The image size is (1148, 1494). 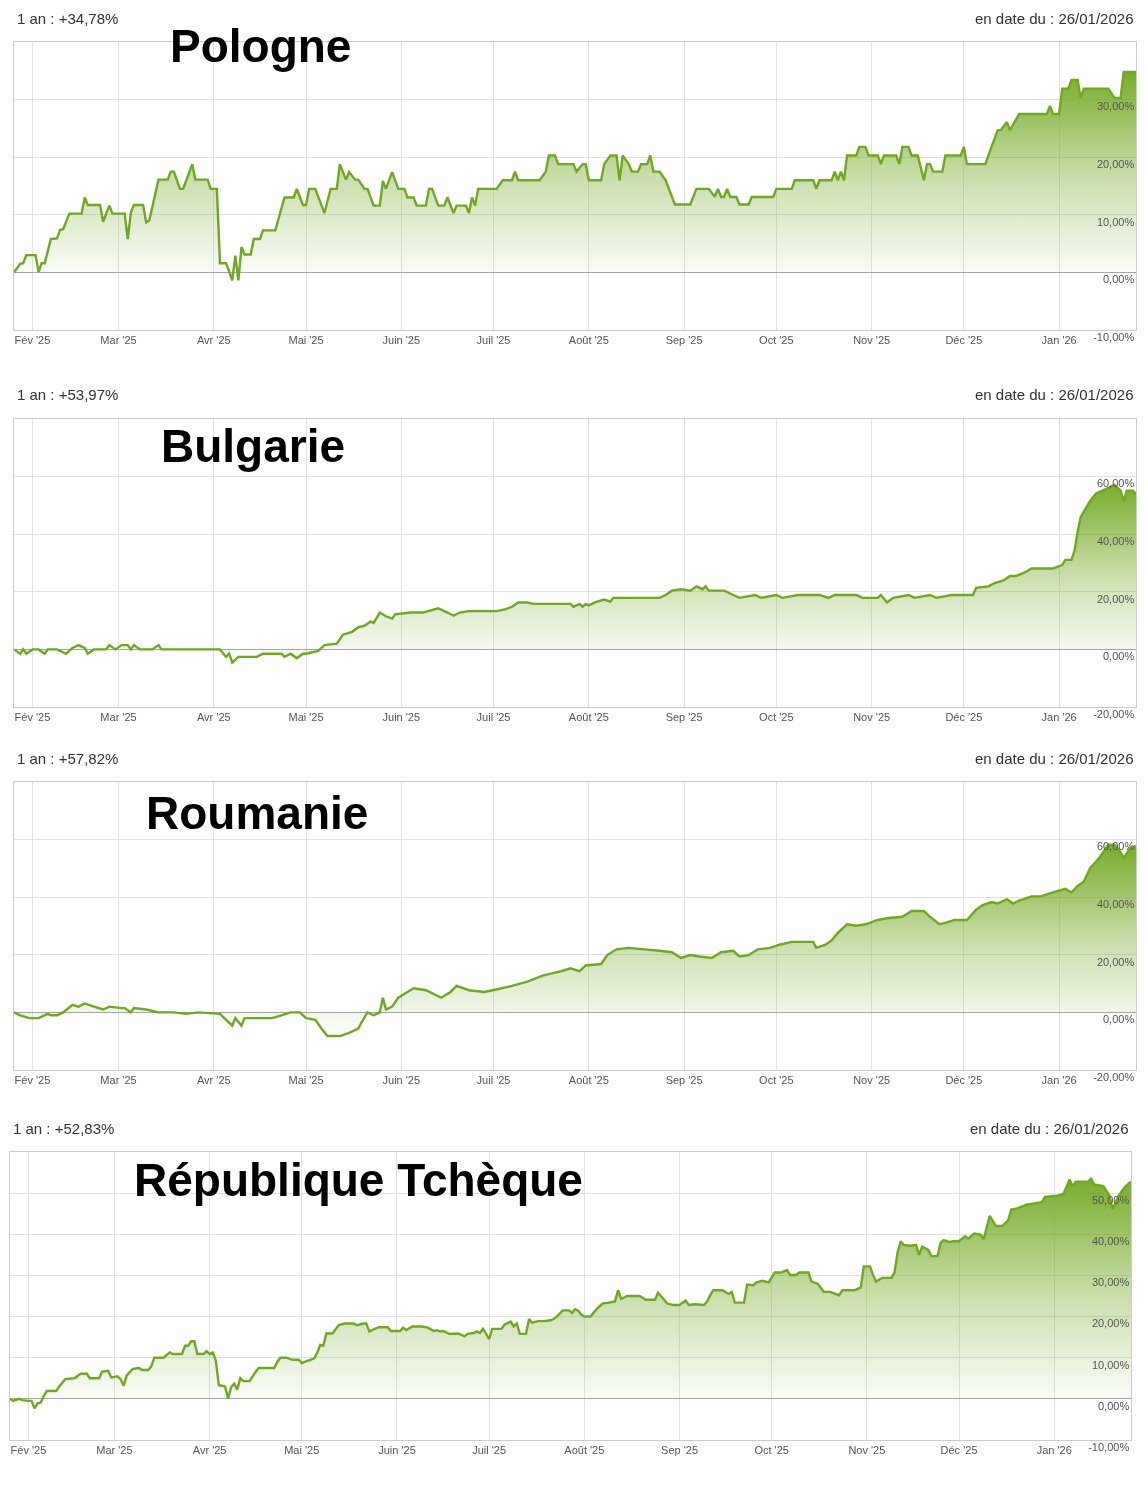 What do you see at coordinates (64, 1128) in the screenshot?
I see `text: 1 an : +52,83%` at bounding box center [64, 1128].